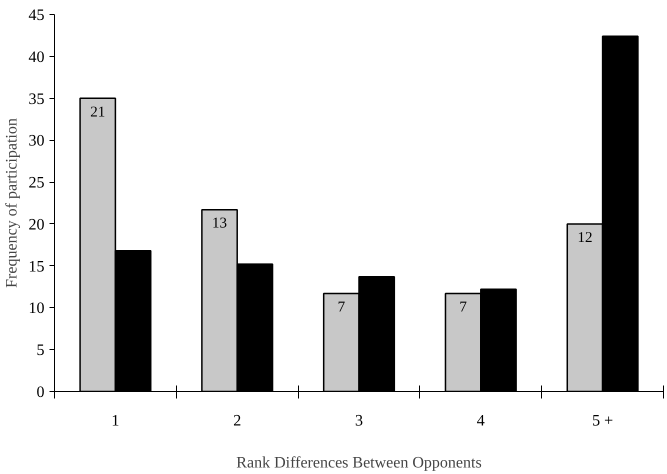  Describe the element at coordinates (40, 392) in the screenshot. I see `y-tick-label: 0` at that location.